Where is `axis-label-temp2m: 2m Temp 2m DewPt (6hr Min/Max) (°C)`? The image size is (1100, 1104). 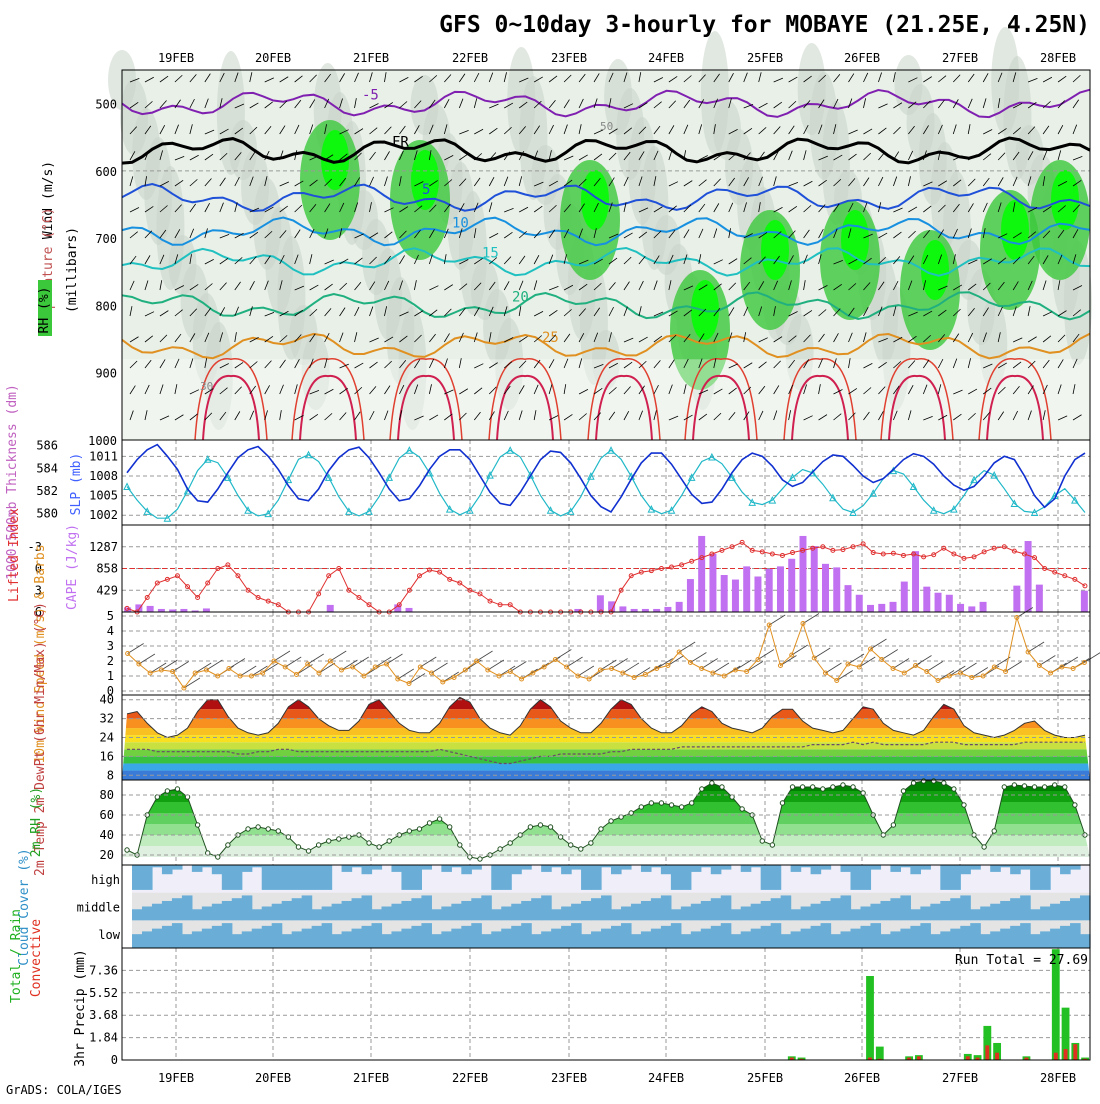
axis-label-temp2m: 2m Temp 2m DewPt (6hr Min/Max) (°C) is located at coordinates (40, 739).